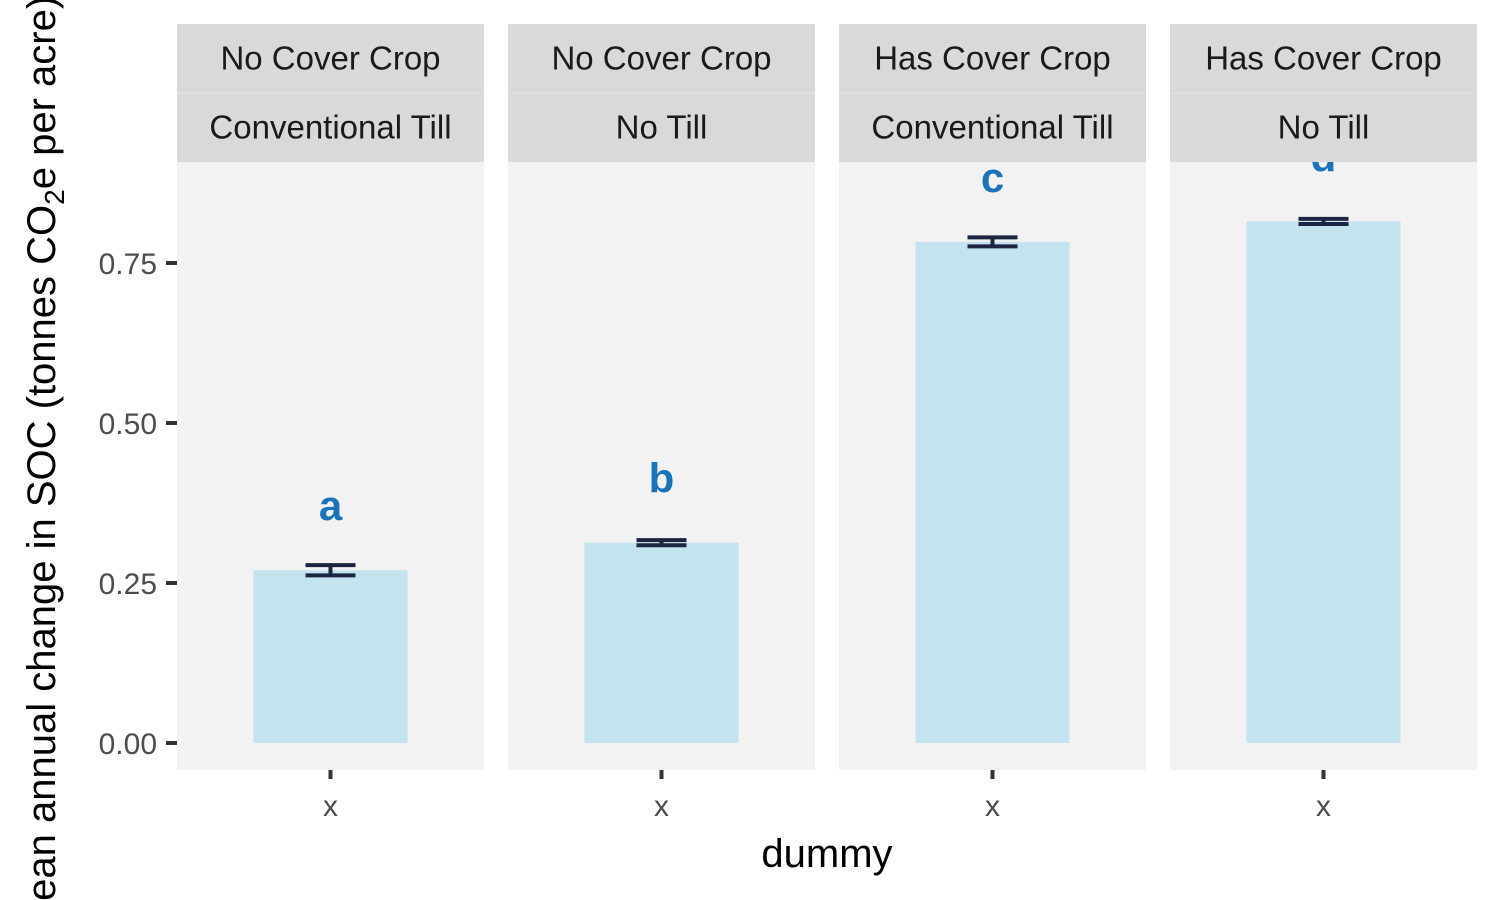 This screenshot has height=900, width=1500. Describe the element at coordinates (331, 505) in the screenshot. I see `significance-letter: a` at that location.